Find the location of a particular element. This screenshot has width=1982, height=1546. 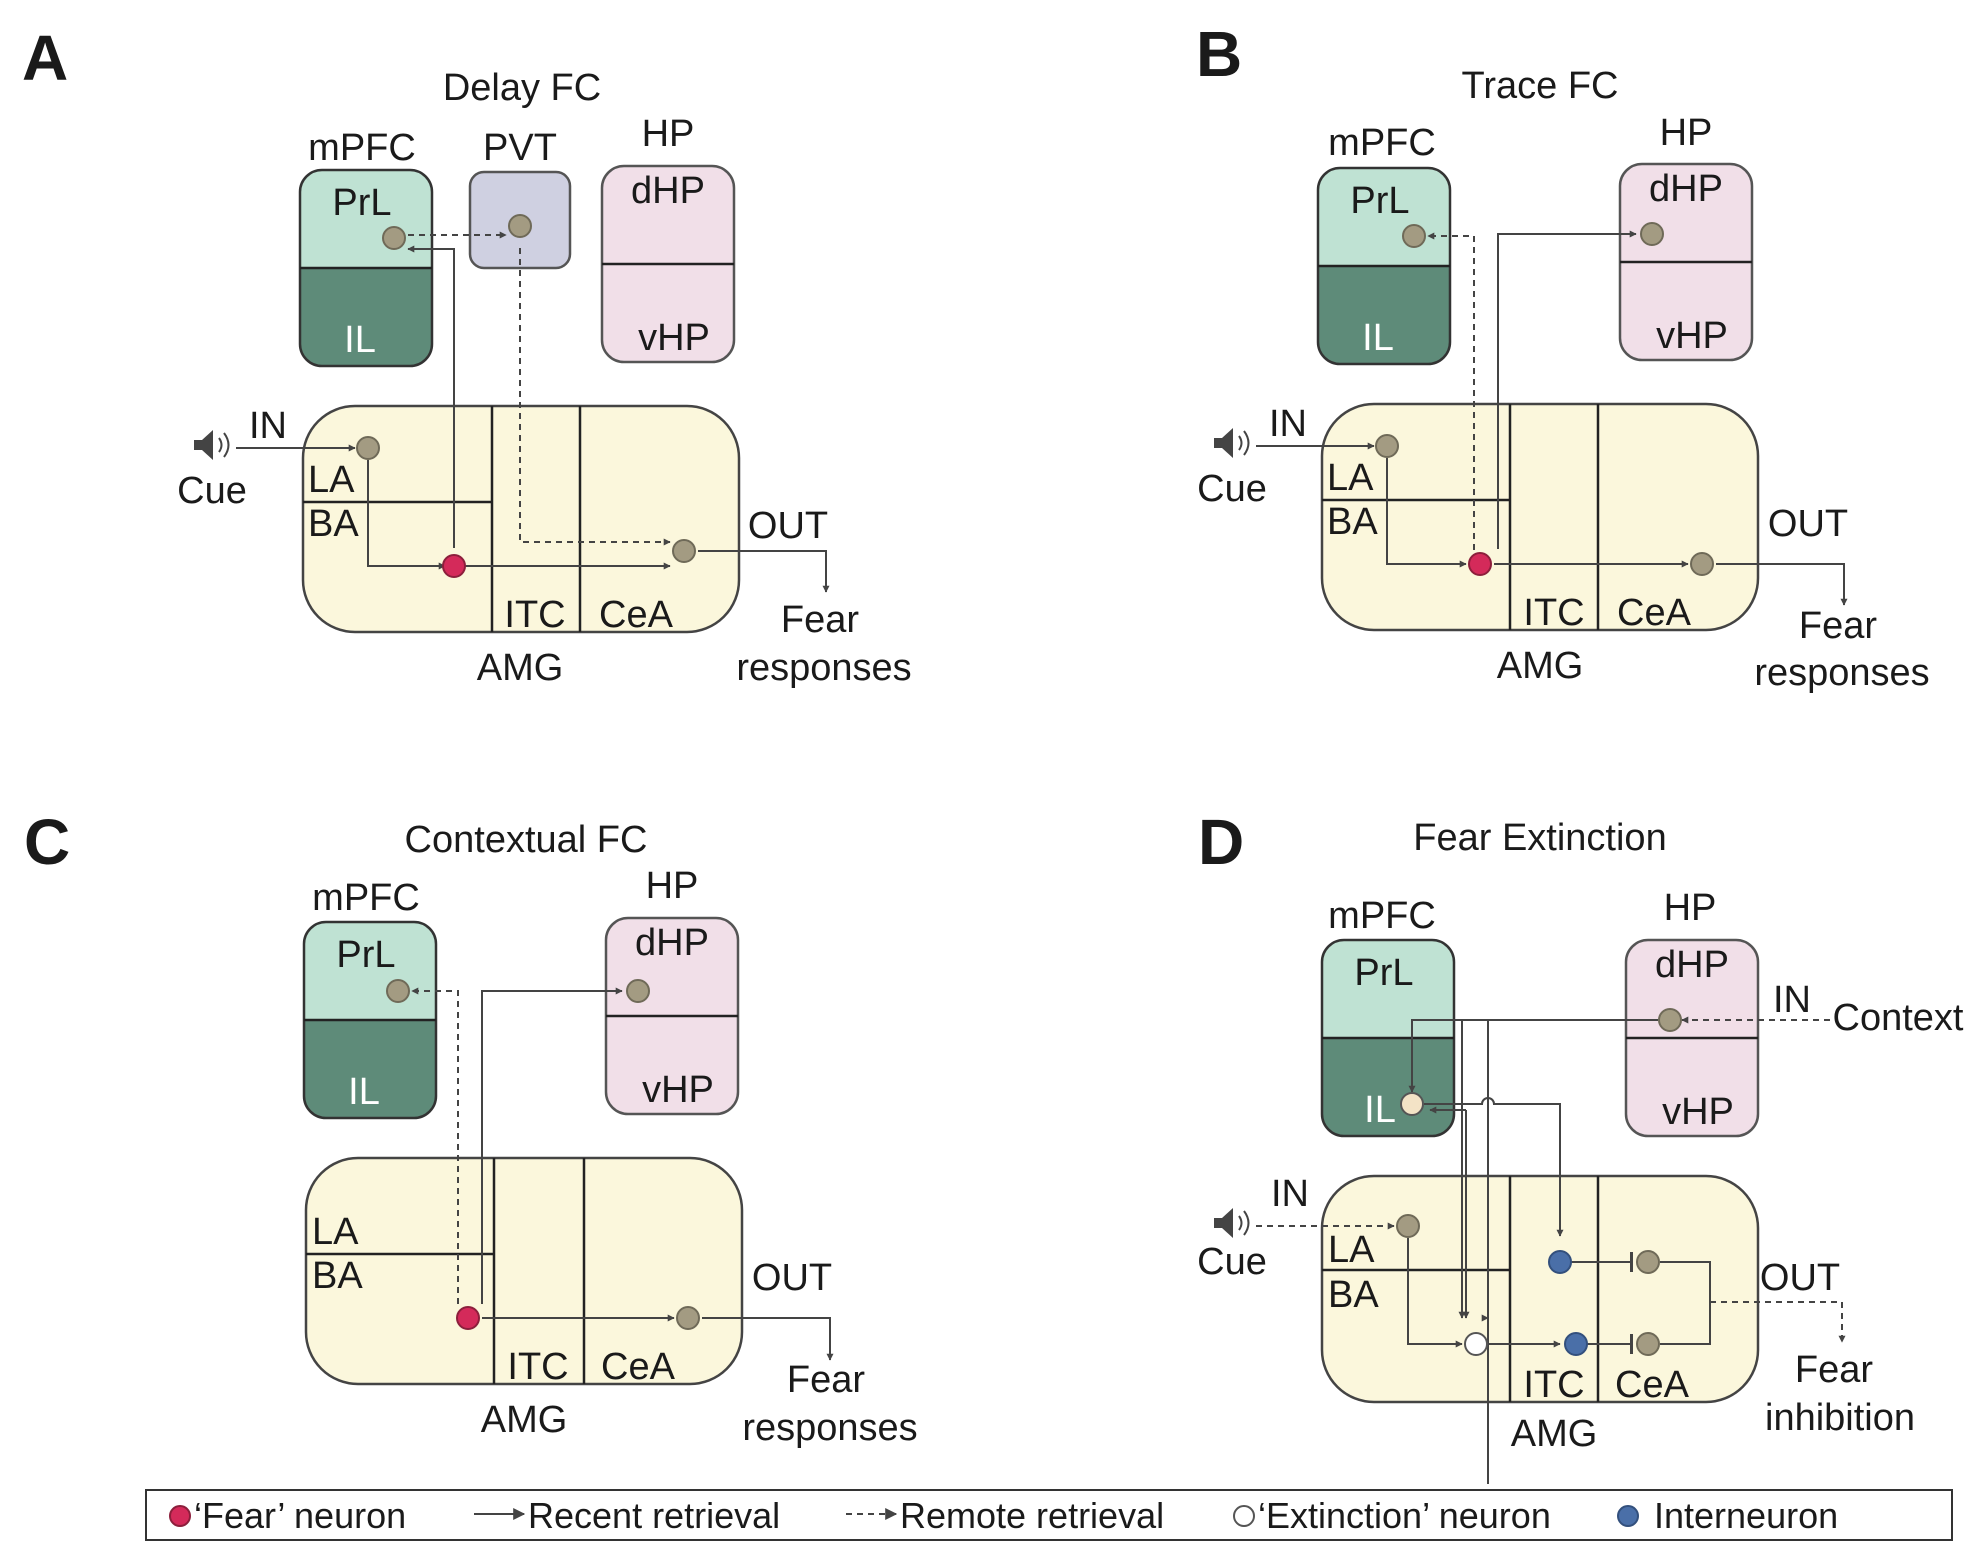

panel-b-amg-label: AMG is located at coordinates (1540, 666).